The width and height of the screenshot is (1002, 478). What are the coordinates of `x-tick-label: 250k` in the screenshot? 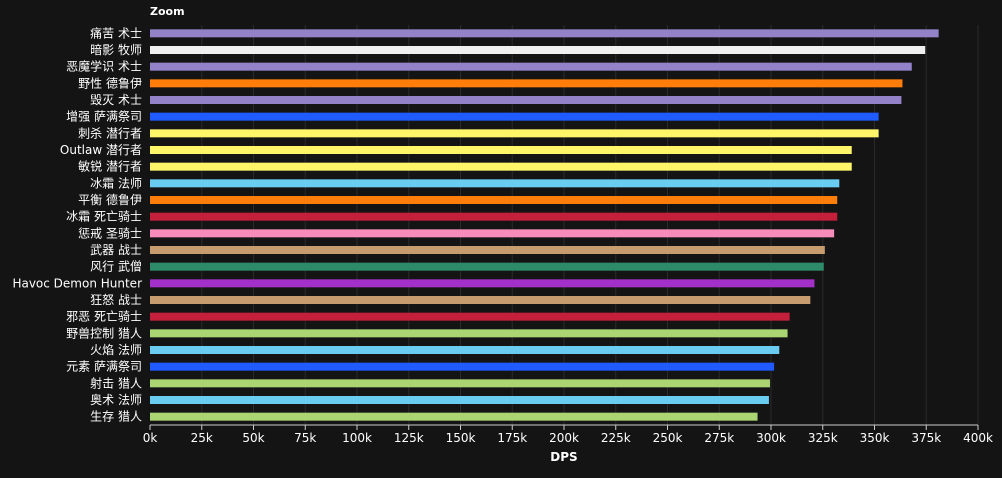 It's located at (668, 438).